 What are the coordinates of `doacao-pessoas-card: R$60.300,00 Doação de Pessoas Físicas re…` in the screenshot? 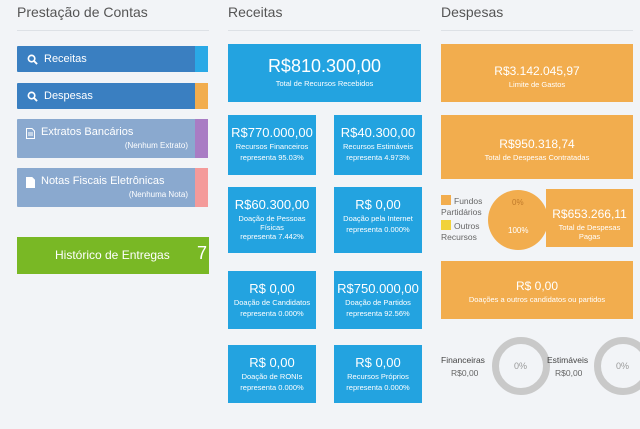 It's located at (272, 220).